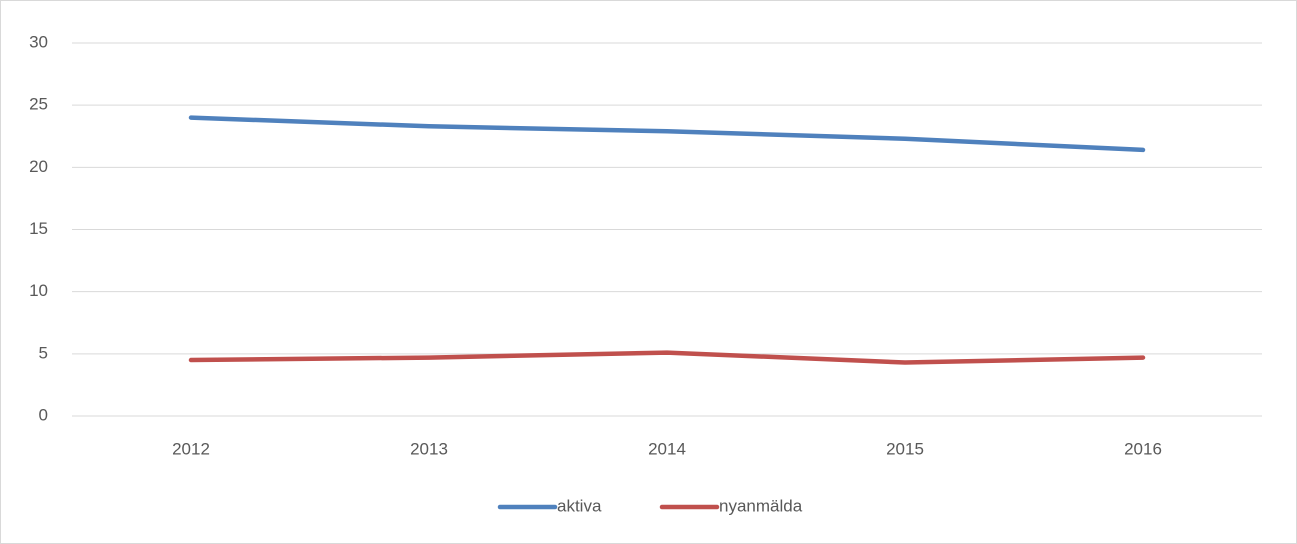 Image resolution: width=1297 pixels, height=544 pixels. I want to click on legend-label: aktiva, so click(579, 505).